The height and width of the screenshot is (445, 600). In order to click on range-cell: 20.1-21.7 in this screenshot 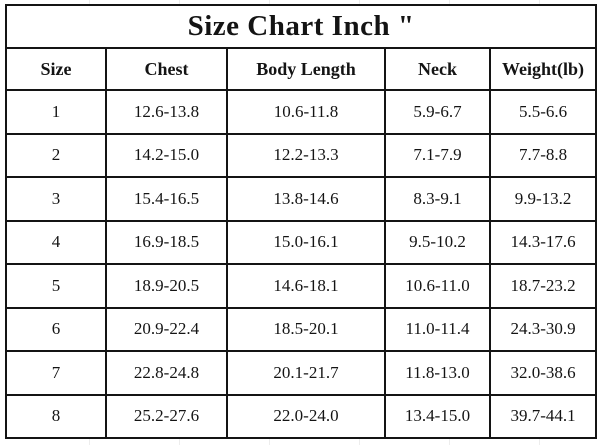, I will do `click(306, 373)`.